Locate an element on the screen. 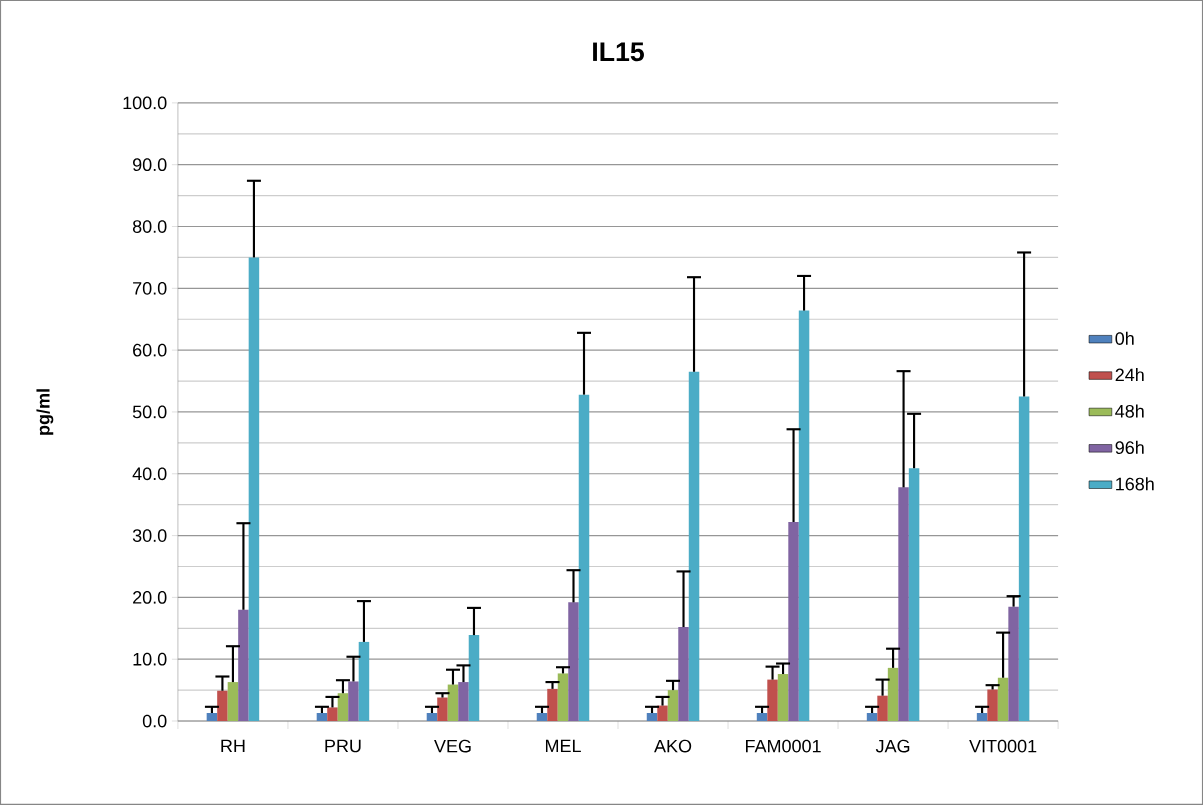 The height and width of the screenshot is (805, 1203). legend-label: 168h is located at coordinates (1135, 484).